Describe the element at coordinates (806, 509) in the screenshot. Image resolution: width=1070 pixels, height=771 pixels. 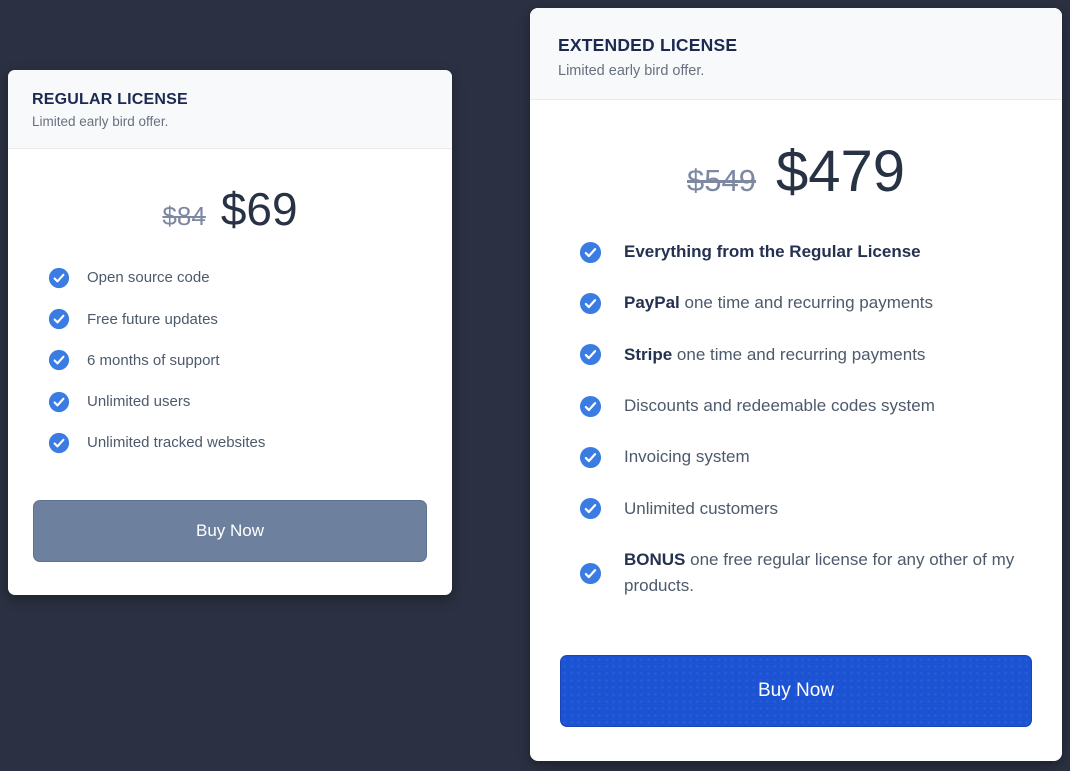
I see `feature-item: Unlimited customers` at that location.